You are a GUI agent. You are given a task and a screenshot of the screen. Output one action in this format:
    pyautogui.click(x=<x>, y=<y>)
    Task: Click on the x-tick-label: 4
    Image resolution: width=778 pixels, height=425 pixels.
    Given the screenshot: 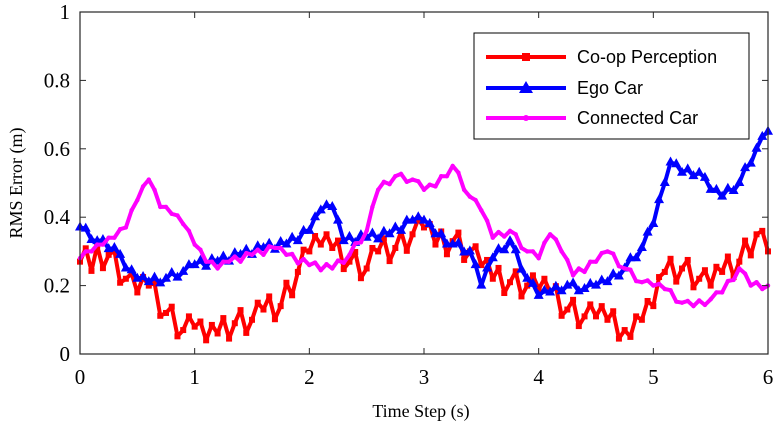 What is the action you would take?
    pyautogui.click(x=538, y=377)
    